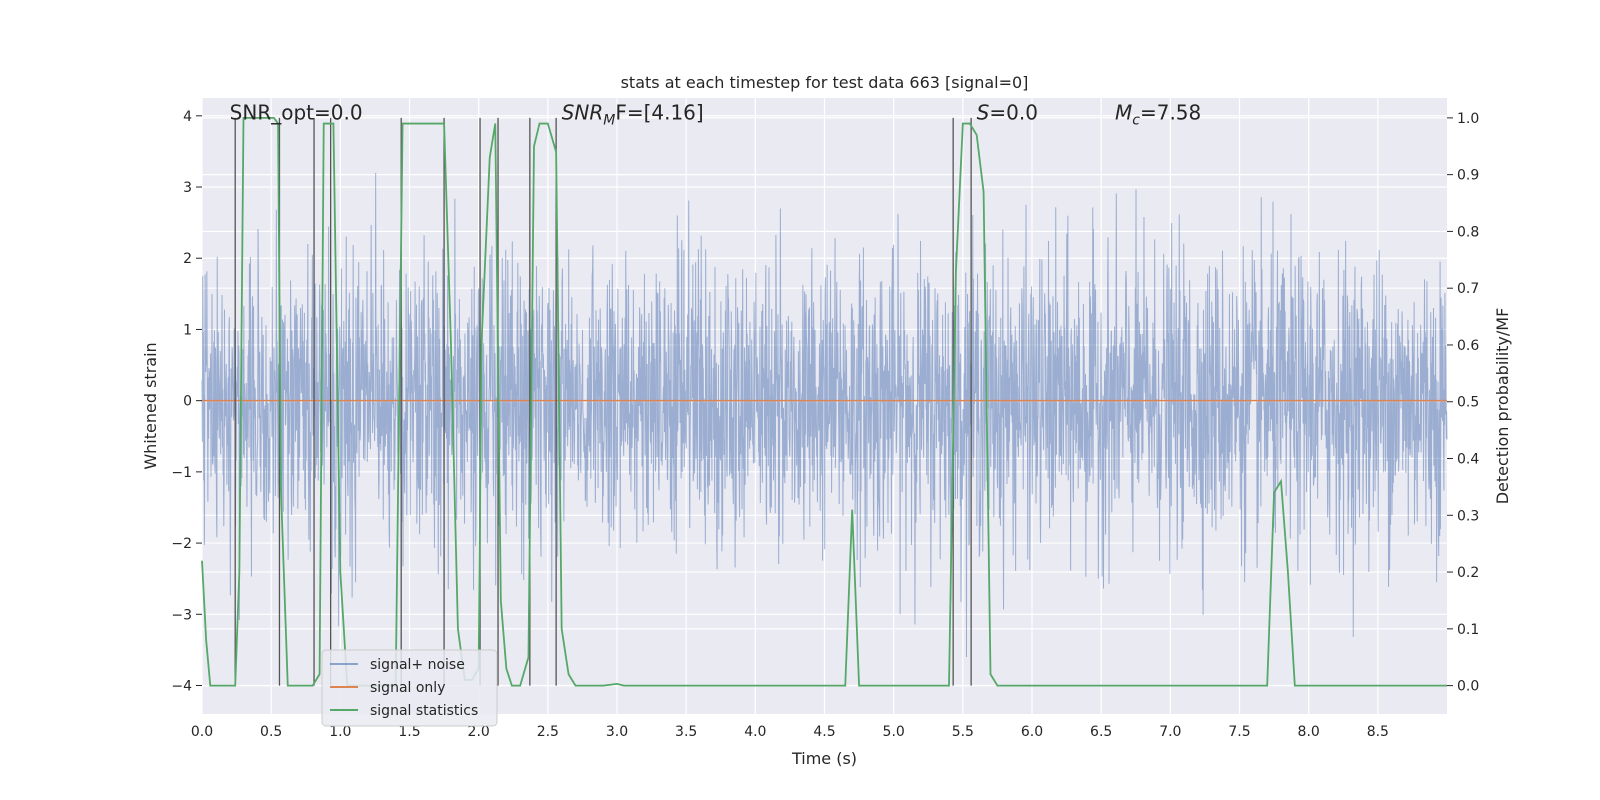 The image size is (1600, 800). I want to click on y-tick-label-right: 0.7, so click(1468, 289).